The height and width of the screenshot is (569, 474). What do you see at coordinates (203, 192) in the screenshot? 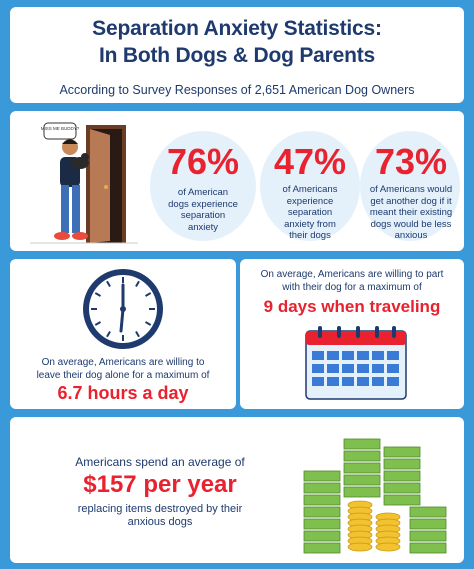
I see `stat-1-line1: of American` at bounding box center [203, 192].